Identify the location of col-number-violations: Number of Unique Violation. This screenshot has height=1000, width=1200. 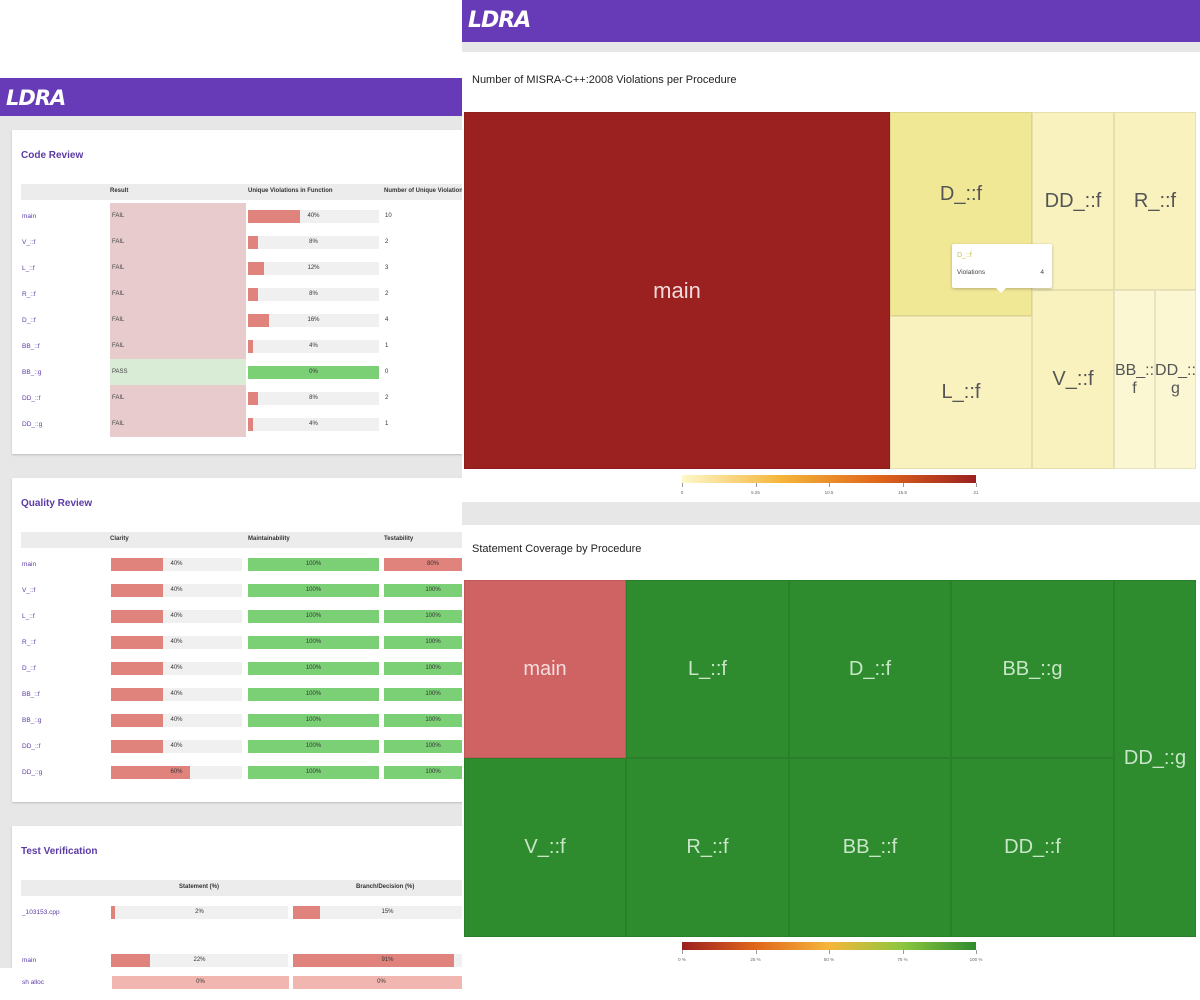
(423, 191).